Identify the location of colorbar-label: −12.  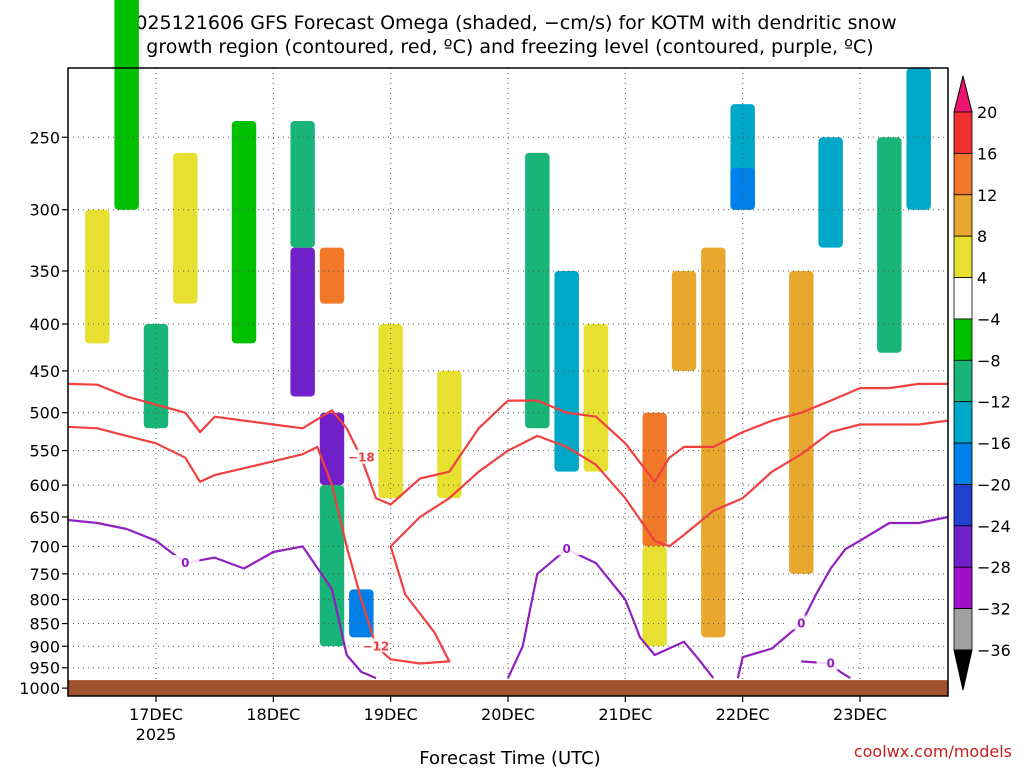
(994, 402).